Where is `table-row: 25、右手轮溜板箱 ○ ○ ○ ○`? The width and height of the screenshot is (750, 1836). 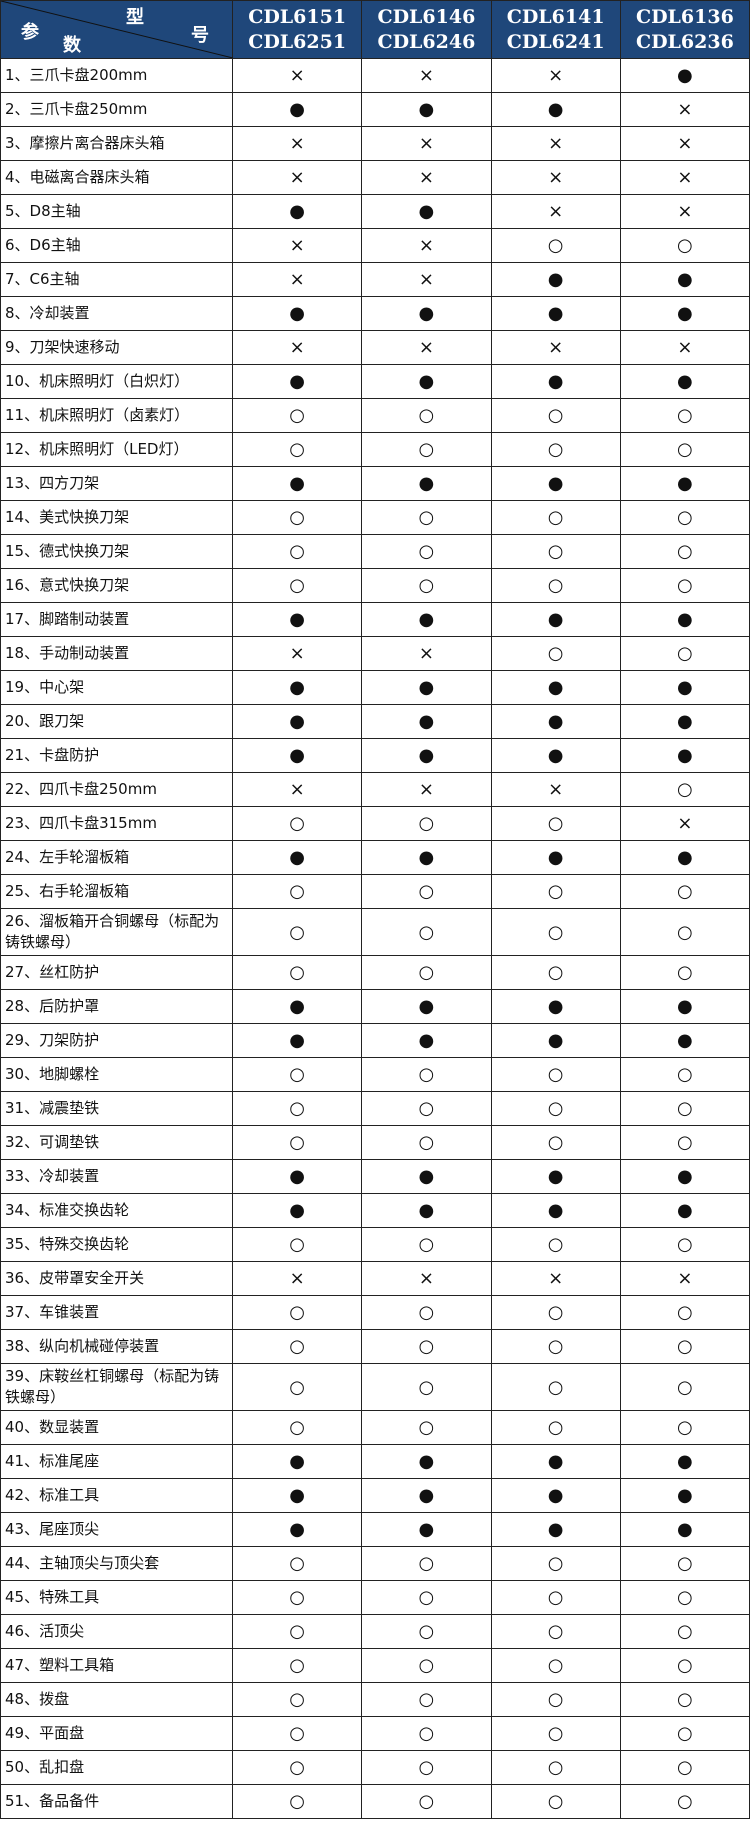
table-row: 25、右手轮溜板箱 ○ ○ ○ ○ is located at coordinates (375, 891).